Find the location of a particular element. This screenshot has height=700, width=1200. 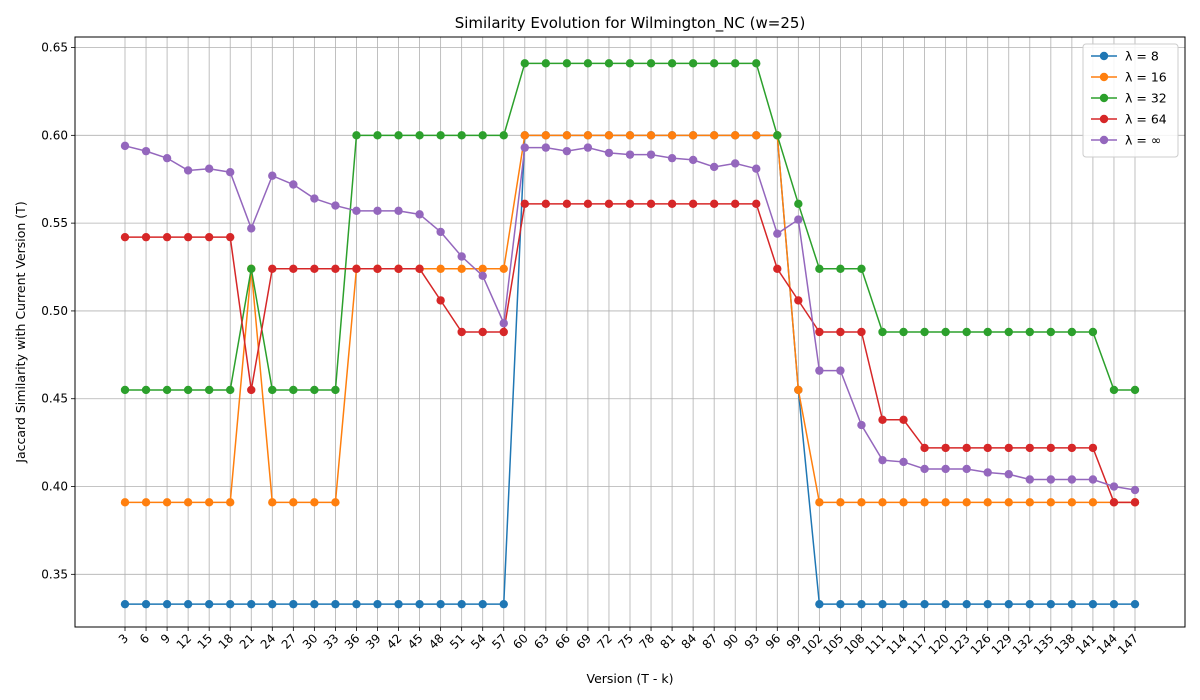

x-tick-label: 72 is located at coordinates (604, 641).